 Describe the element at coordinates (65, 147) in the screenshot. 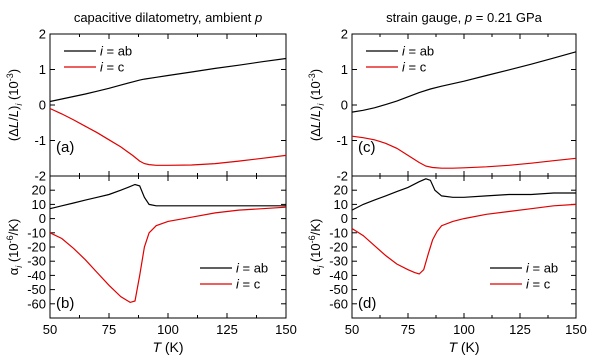

I see `panel-label: (a)` at that location.